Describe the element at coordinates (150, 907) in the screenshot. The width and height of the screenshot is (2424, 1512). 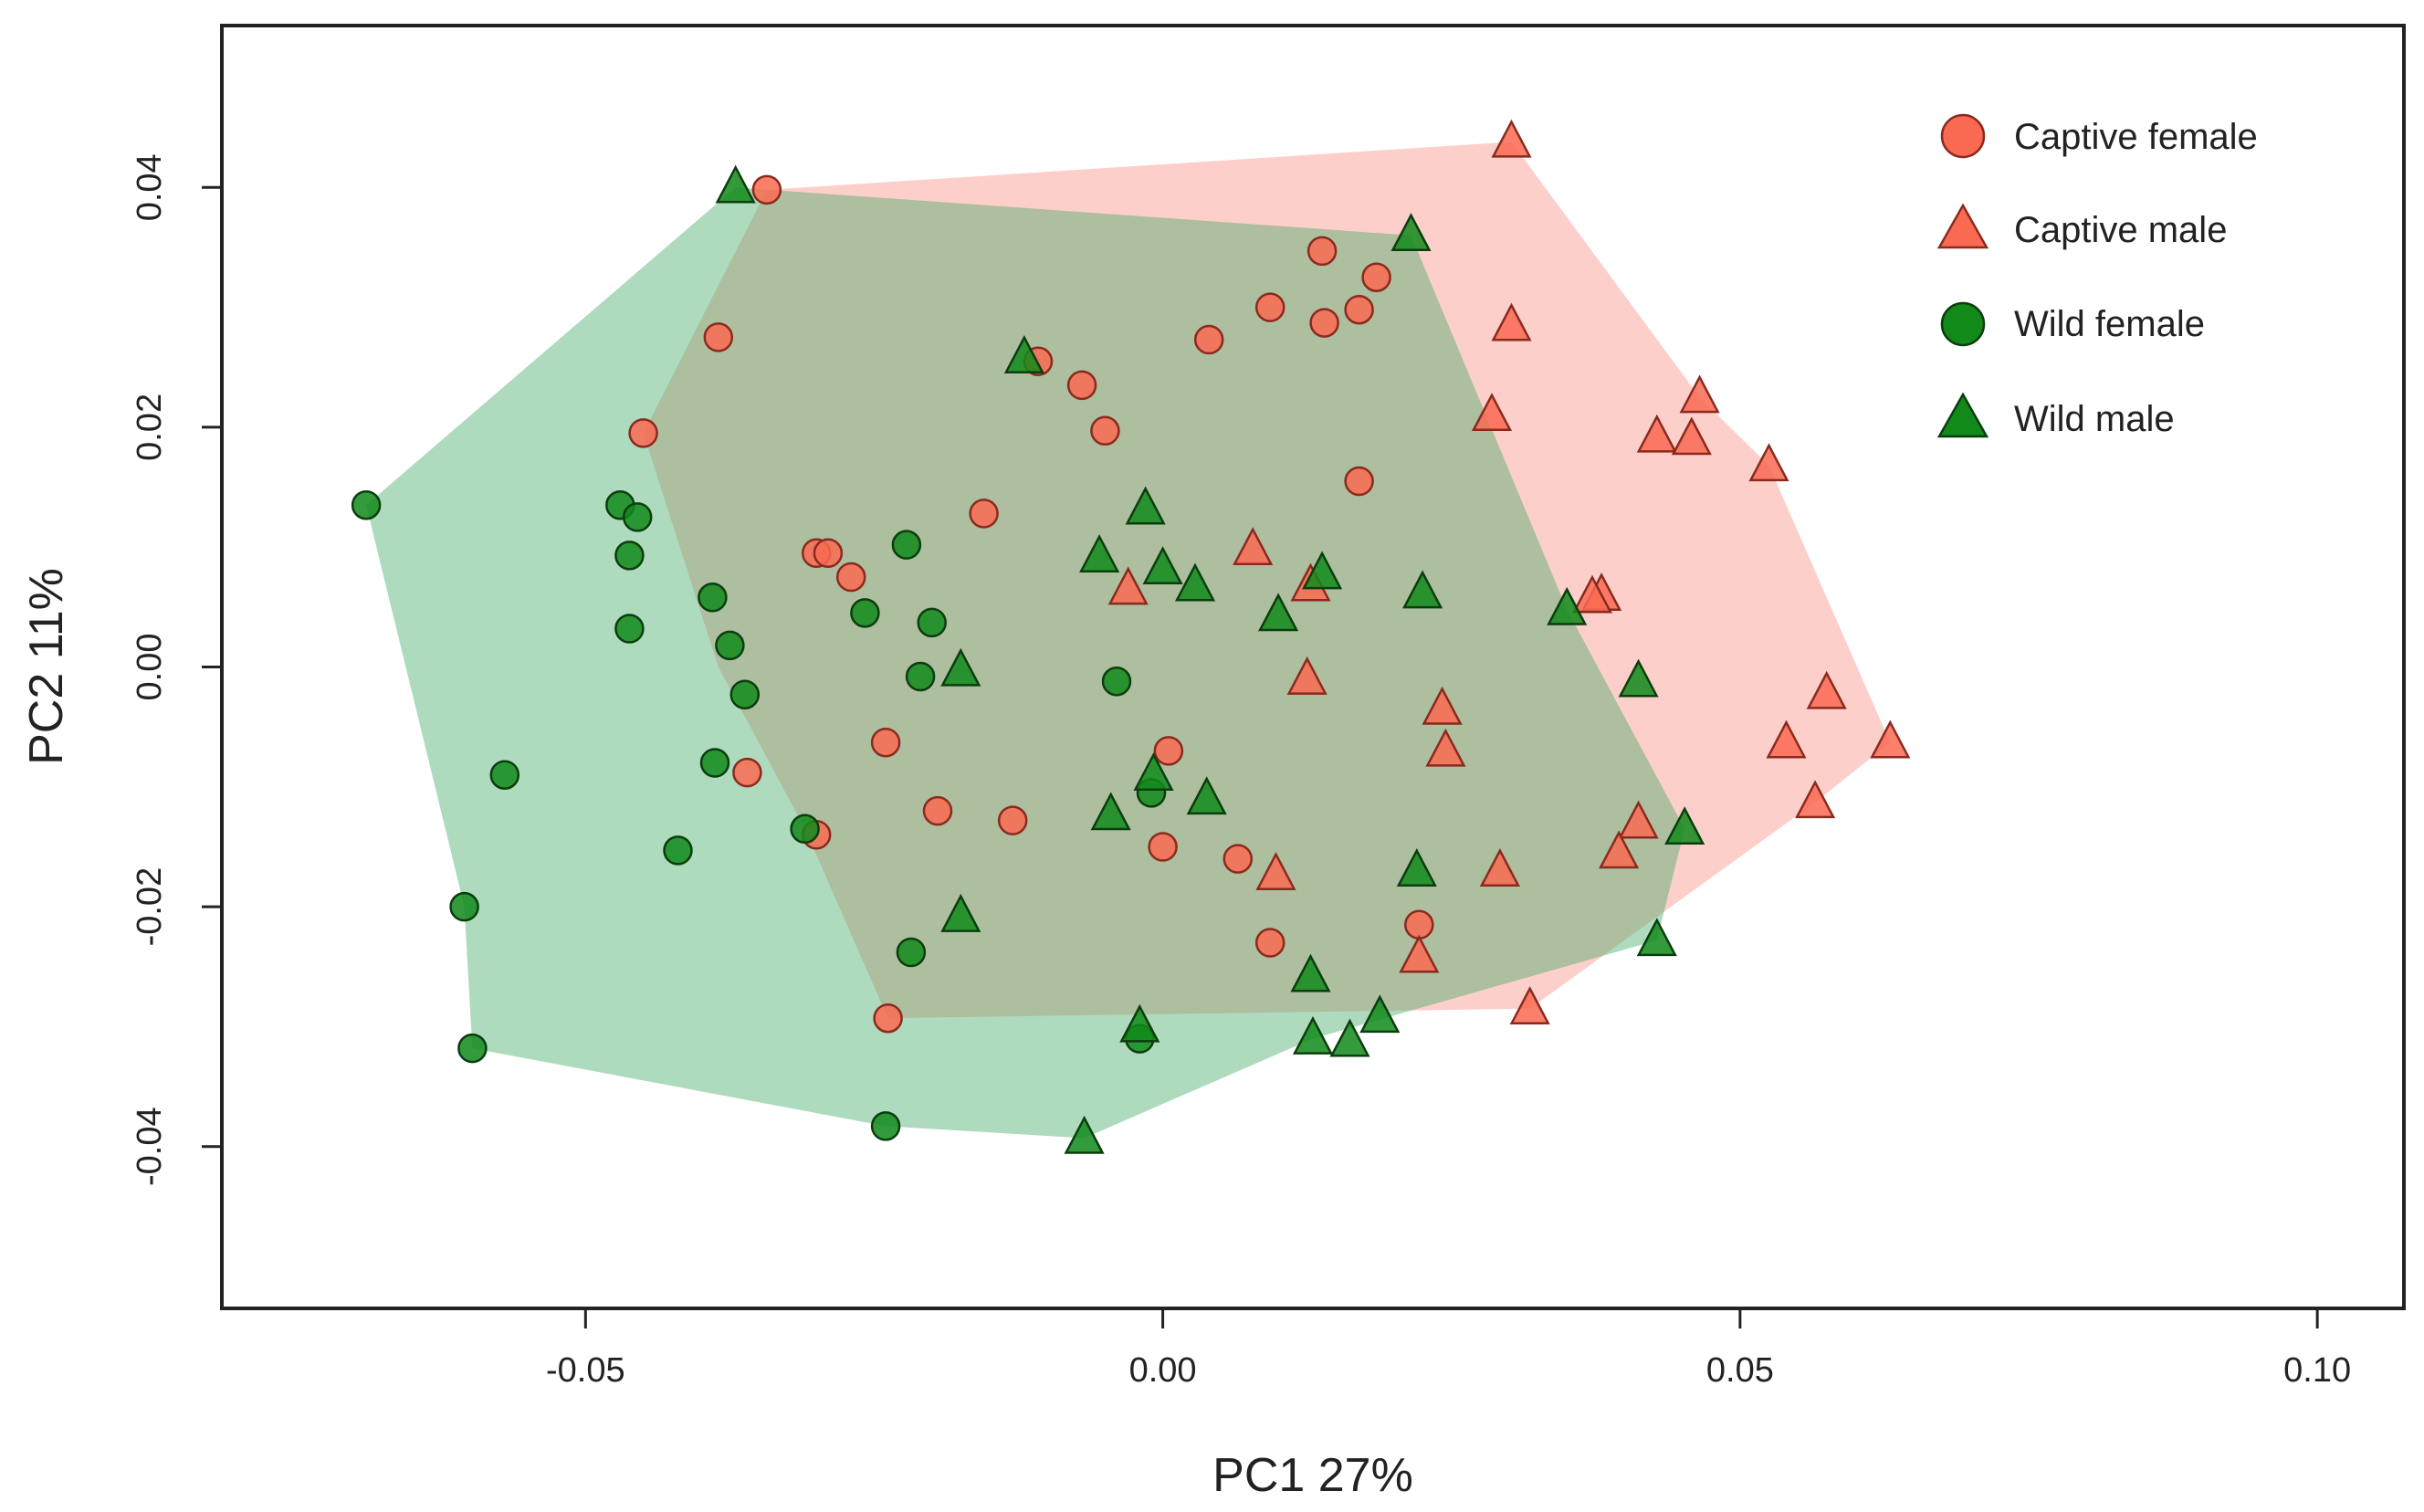
I see `y-tick-label-1: -0.02` at that location.